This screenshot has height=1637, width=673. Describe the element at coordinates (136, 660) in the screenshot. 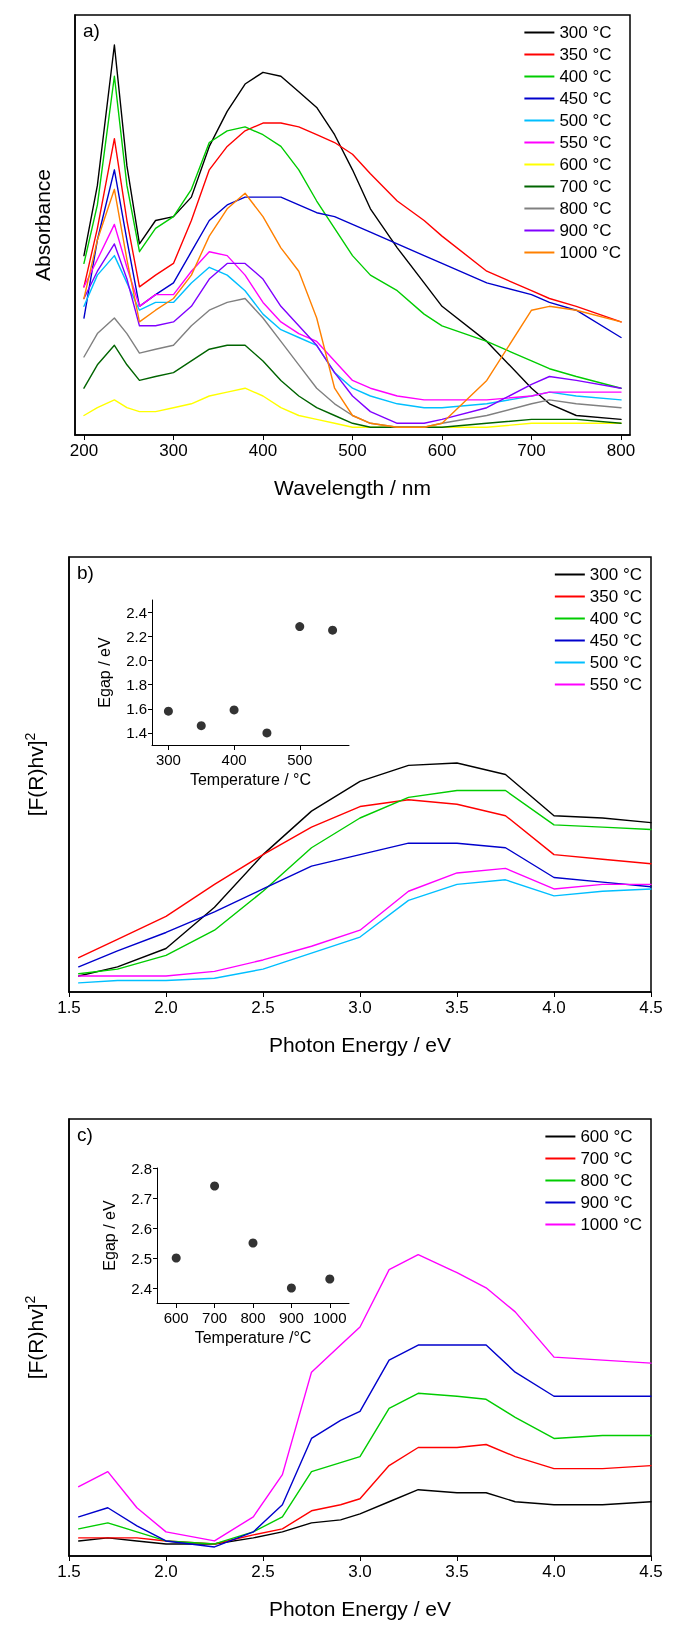

I see `y-tick-label: 2.0` at that location.